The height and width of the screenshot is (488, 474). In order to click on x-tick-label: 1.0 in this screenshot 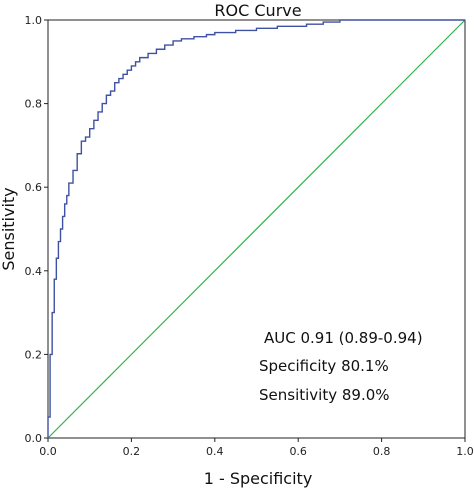, I will do `click(465, 451)`.